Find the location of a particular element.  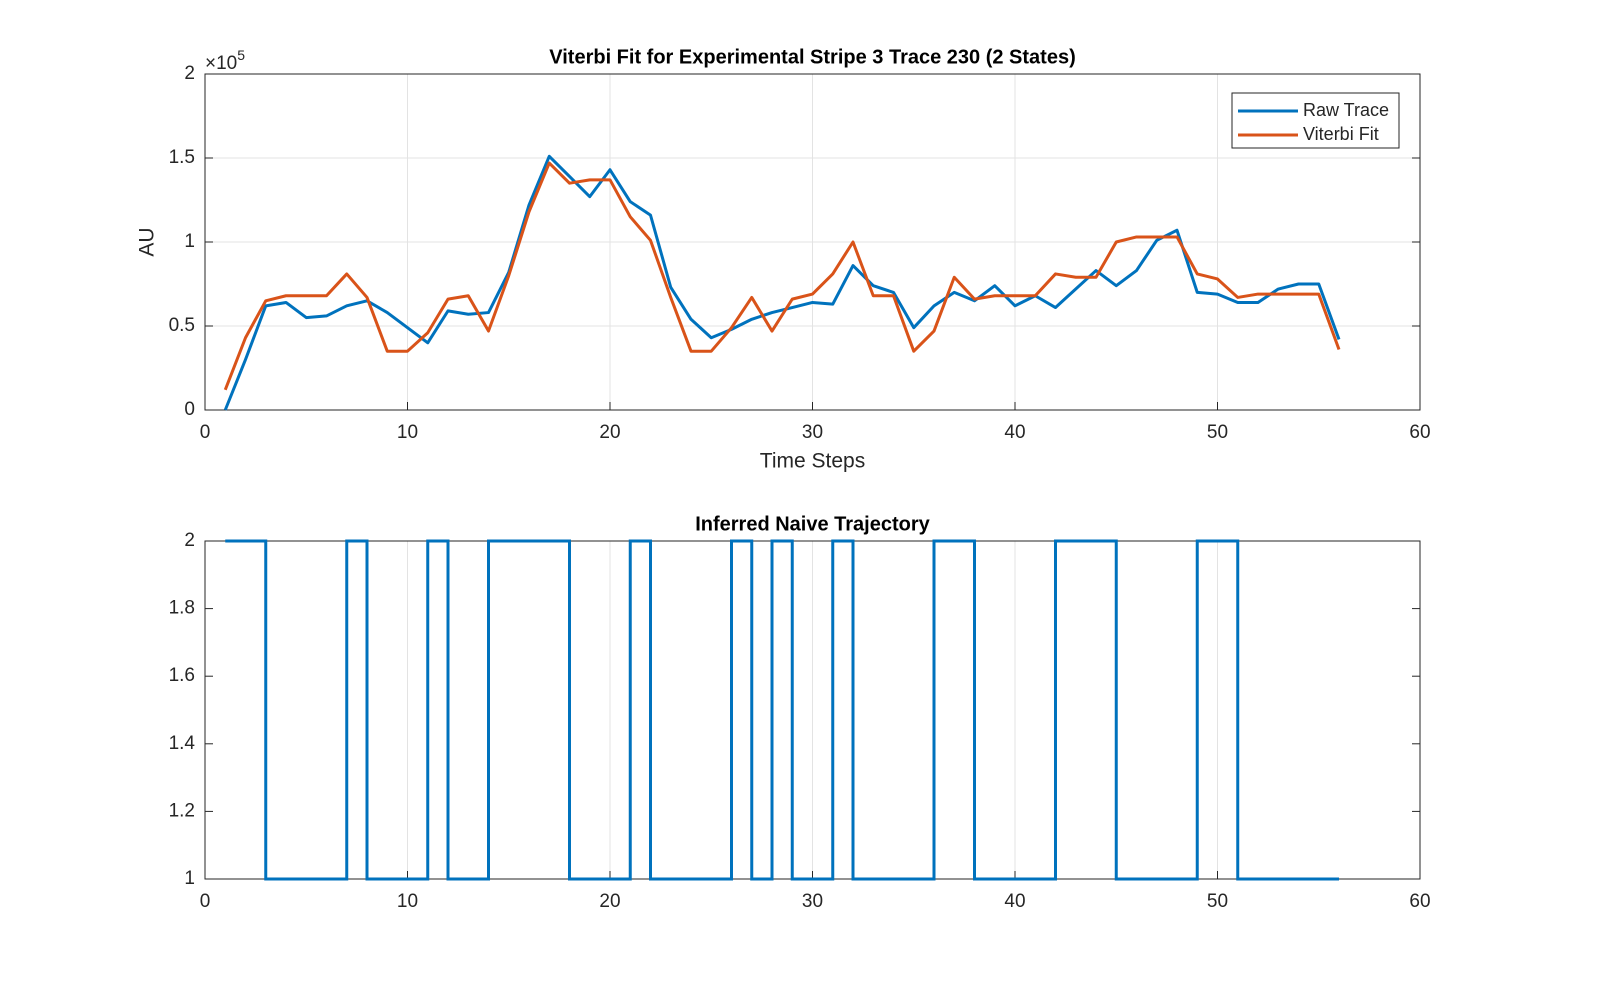

y-multiplier-exponent: 5 is located at coordinates (241, 55).